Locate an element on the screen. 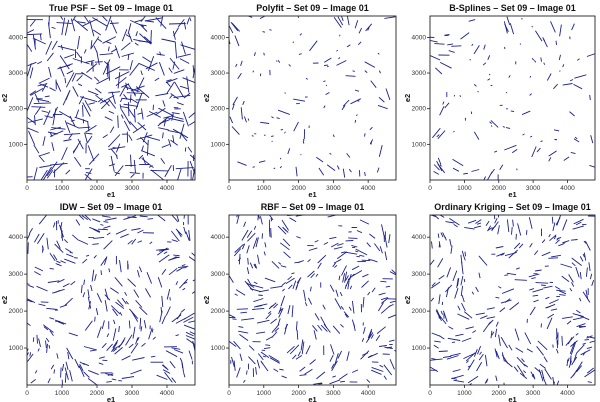 The image size is (600, 402). x-tick-label: 2000 is located at coordinates (298, 188).